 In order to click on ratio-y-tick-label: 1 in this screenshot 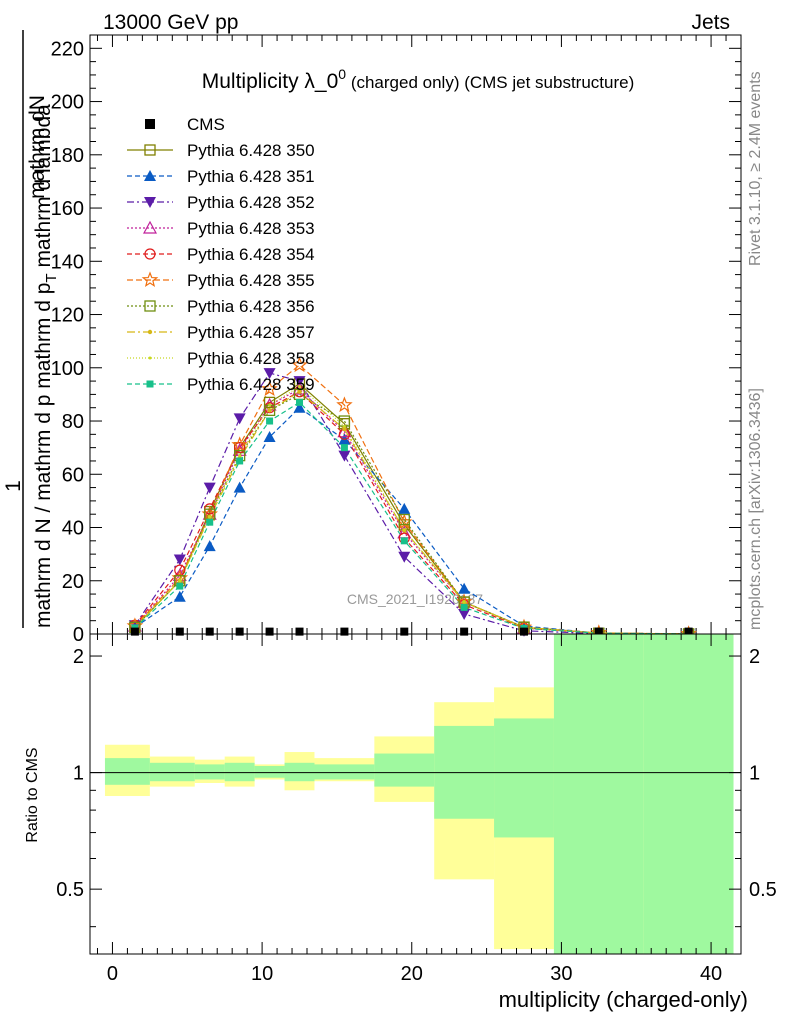, I will do `click(78, 774)`.